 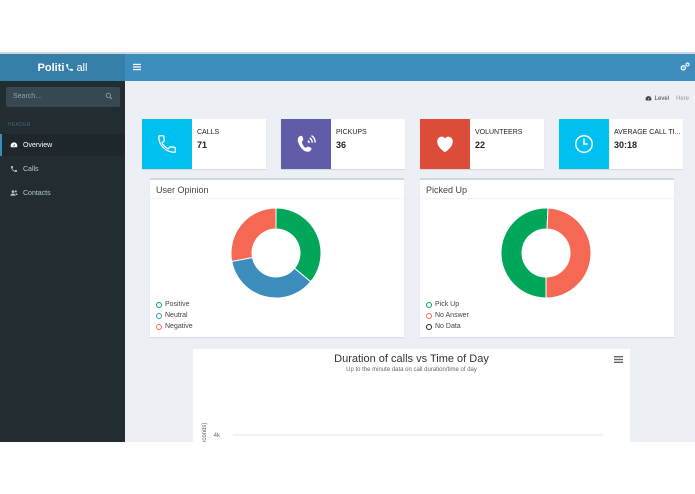 I want to click on clock-icon, so click(x=584, y=144).